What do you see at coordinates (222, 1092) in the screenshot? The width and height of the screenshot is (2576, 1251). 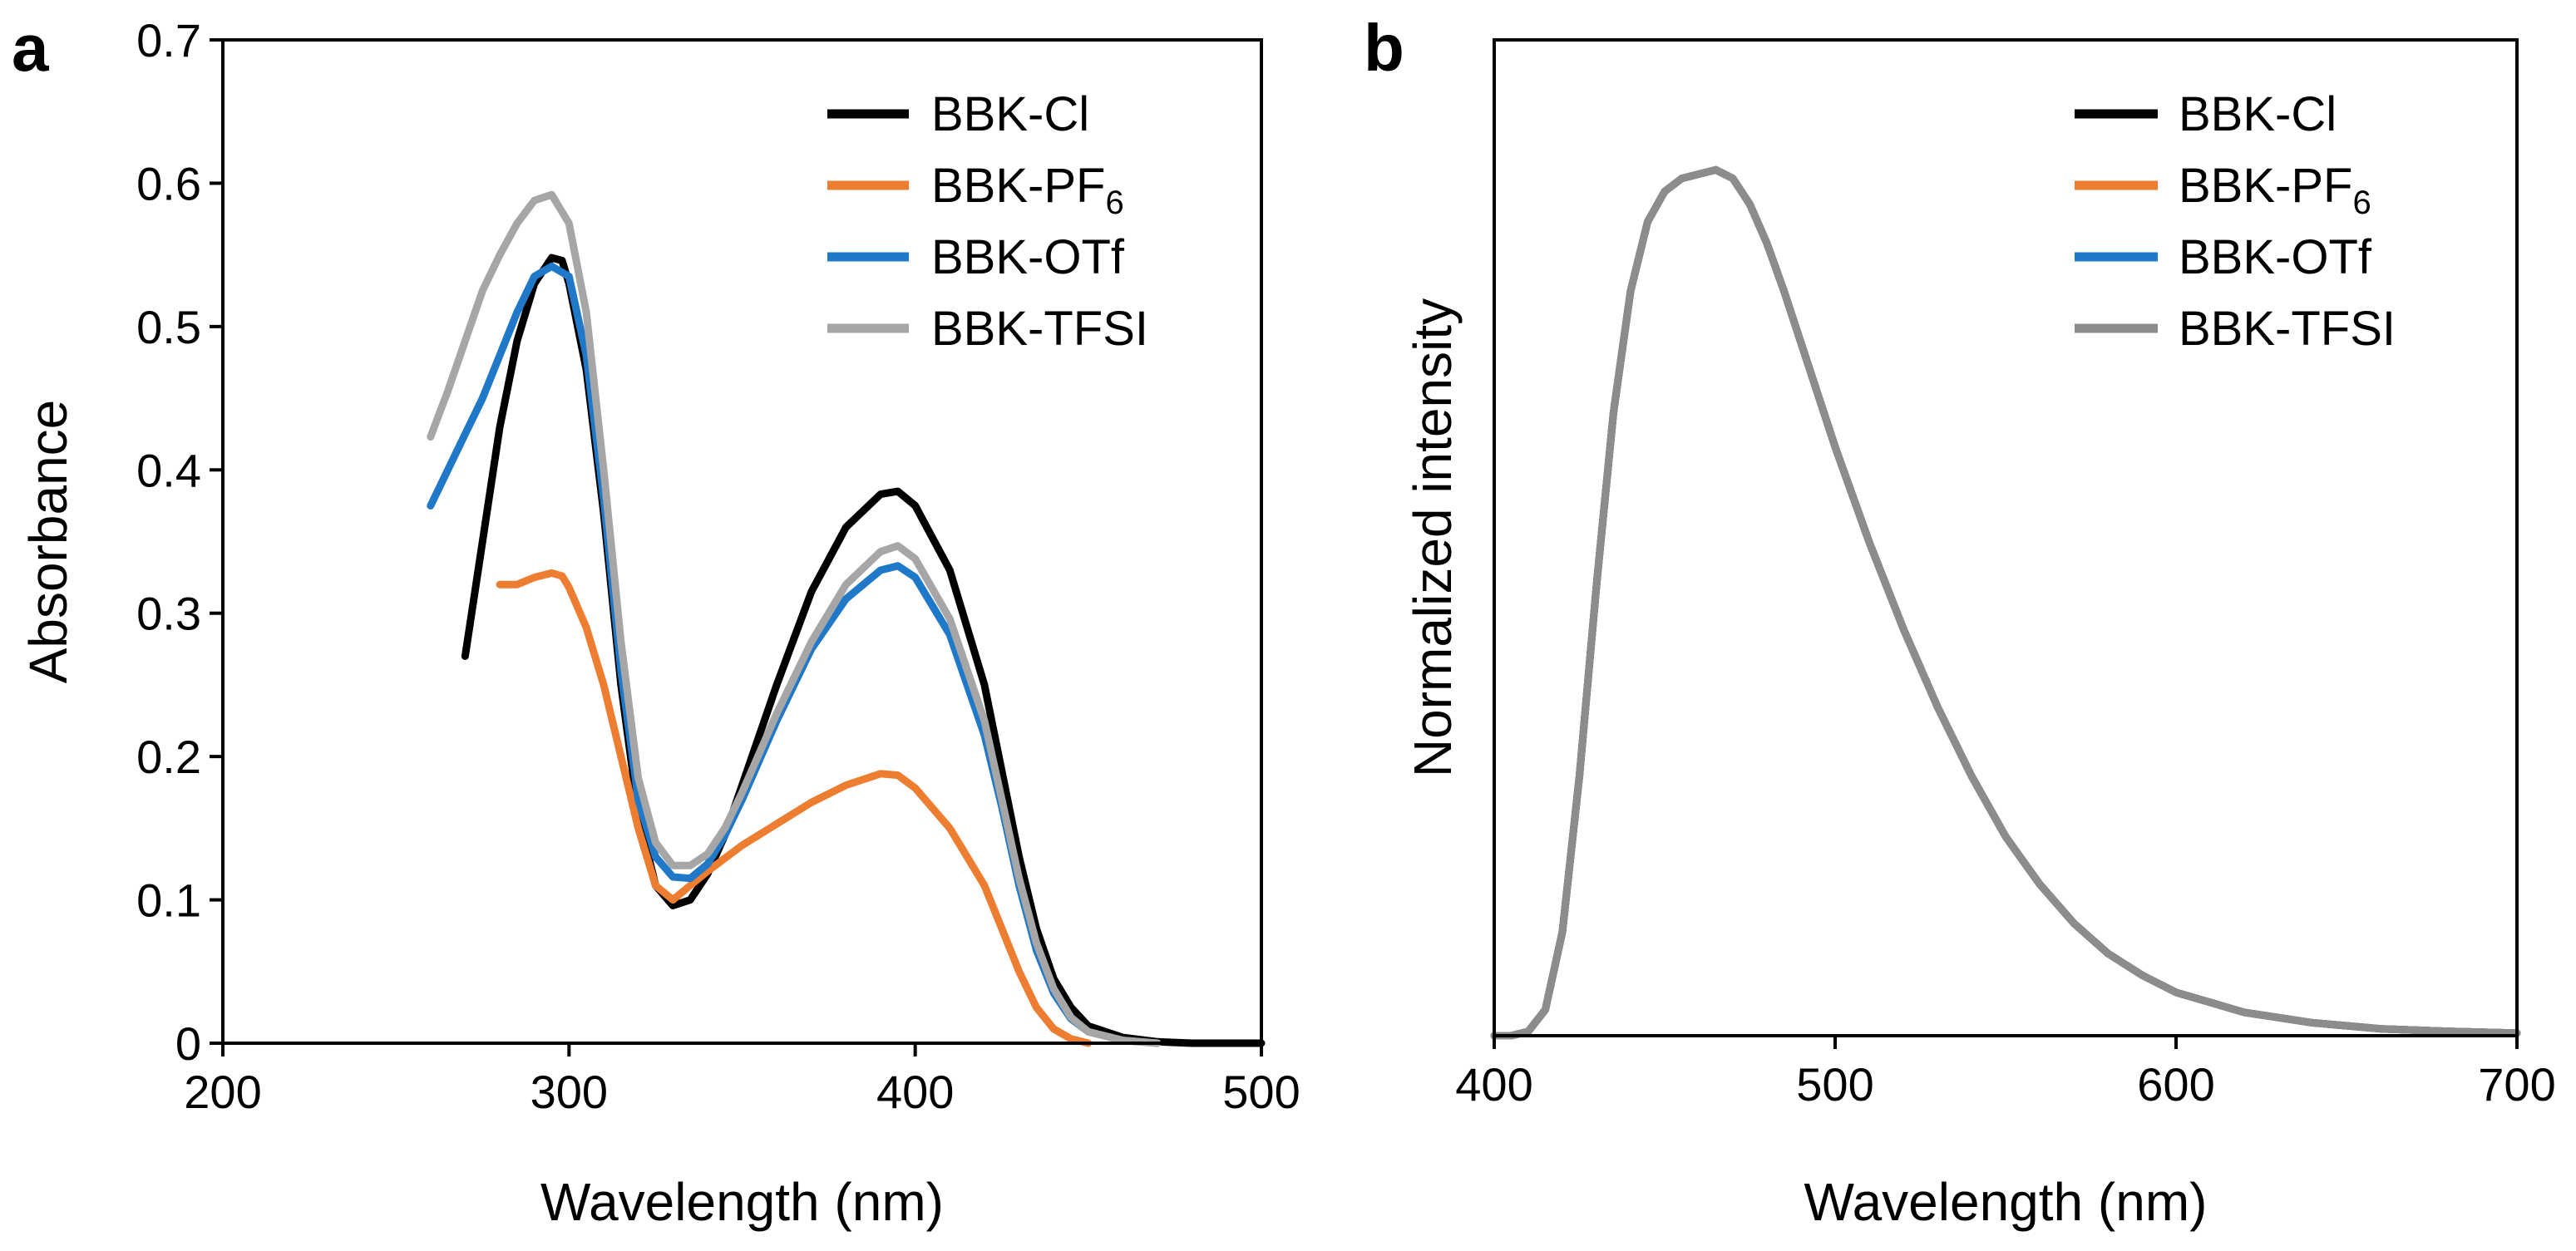 I see `x-tick-label: 200` at bounding box center [222, 1092].